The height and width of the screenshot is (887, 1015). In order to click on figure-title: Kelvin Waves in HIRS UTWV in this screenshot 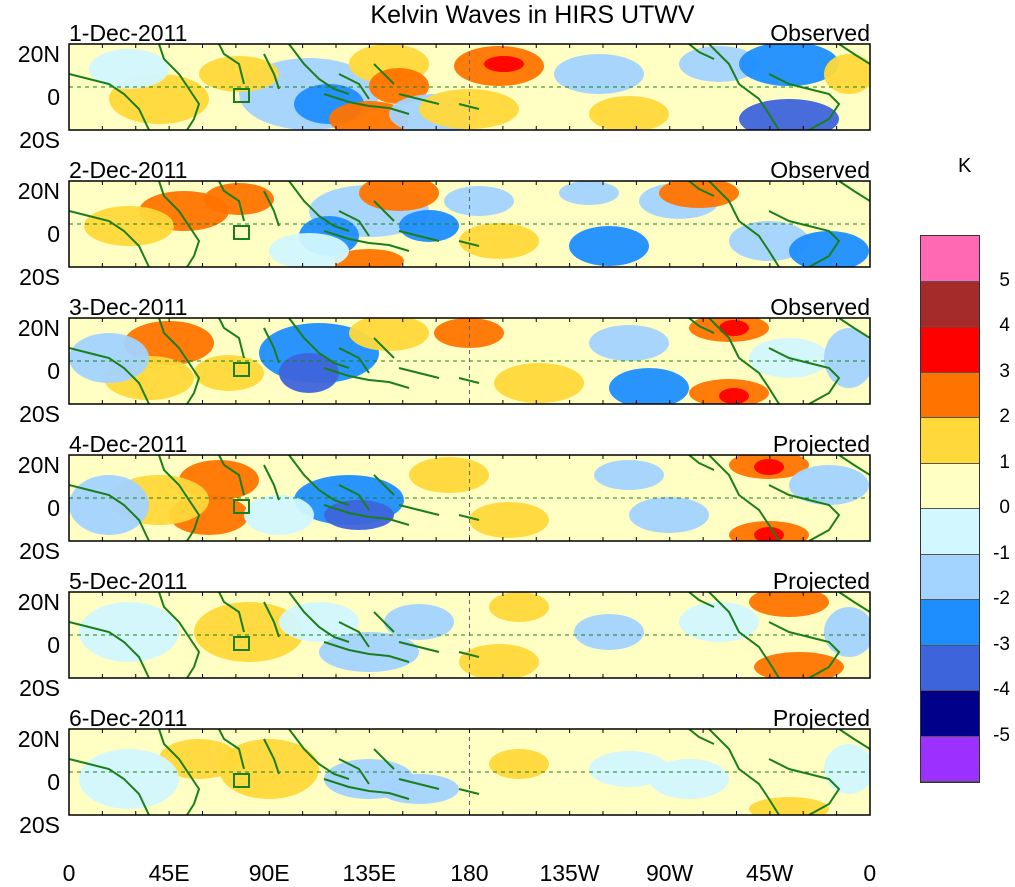, I will do `click(532, 15)`.